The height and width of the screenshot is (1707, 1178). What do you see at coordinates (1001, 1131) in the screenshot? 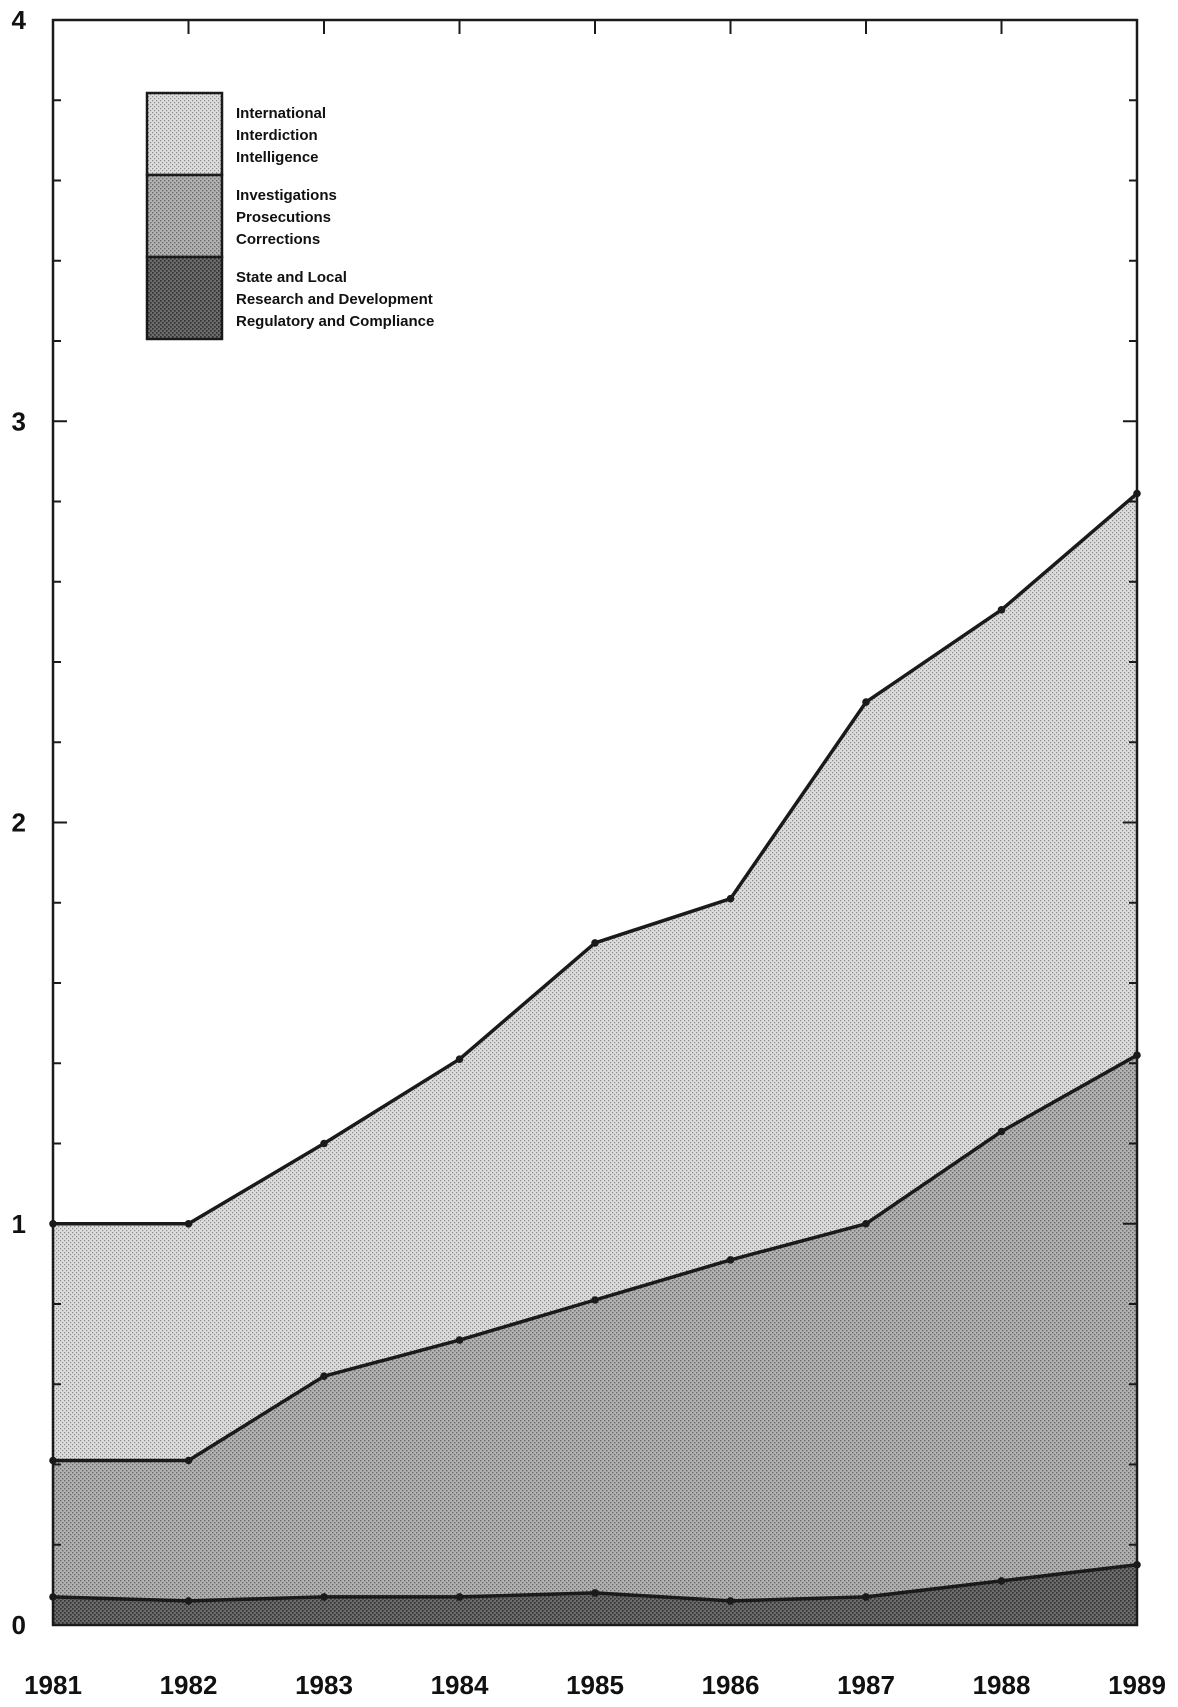
I see `data-point-investigations_prosecutions_corrections-1988` at bounding box center [1001, 1131].